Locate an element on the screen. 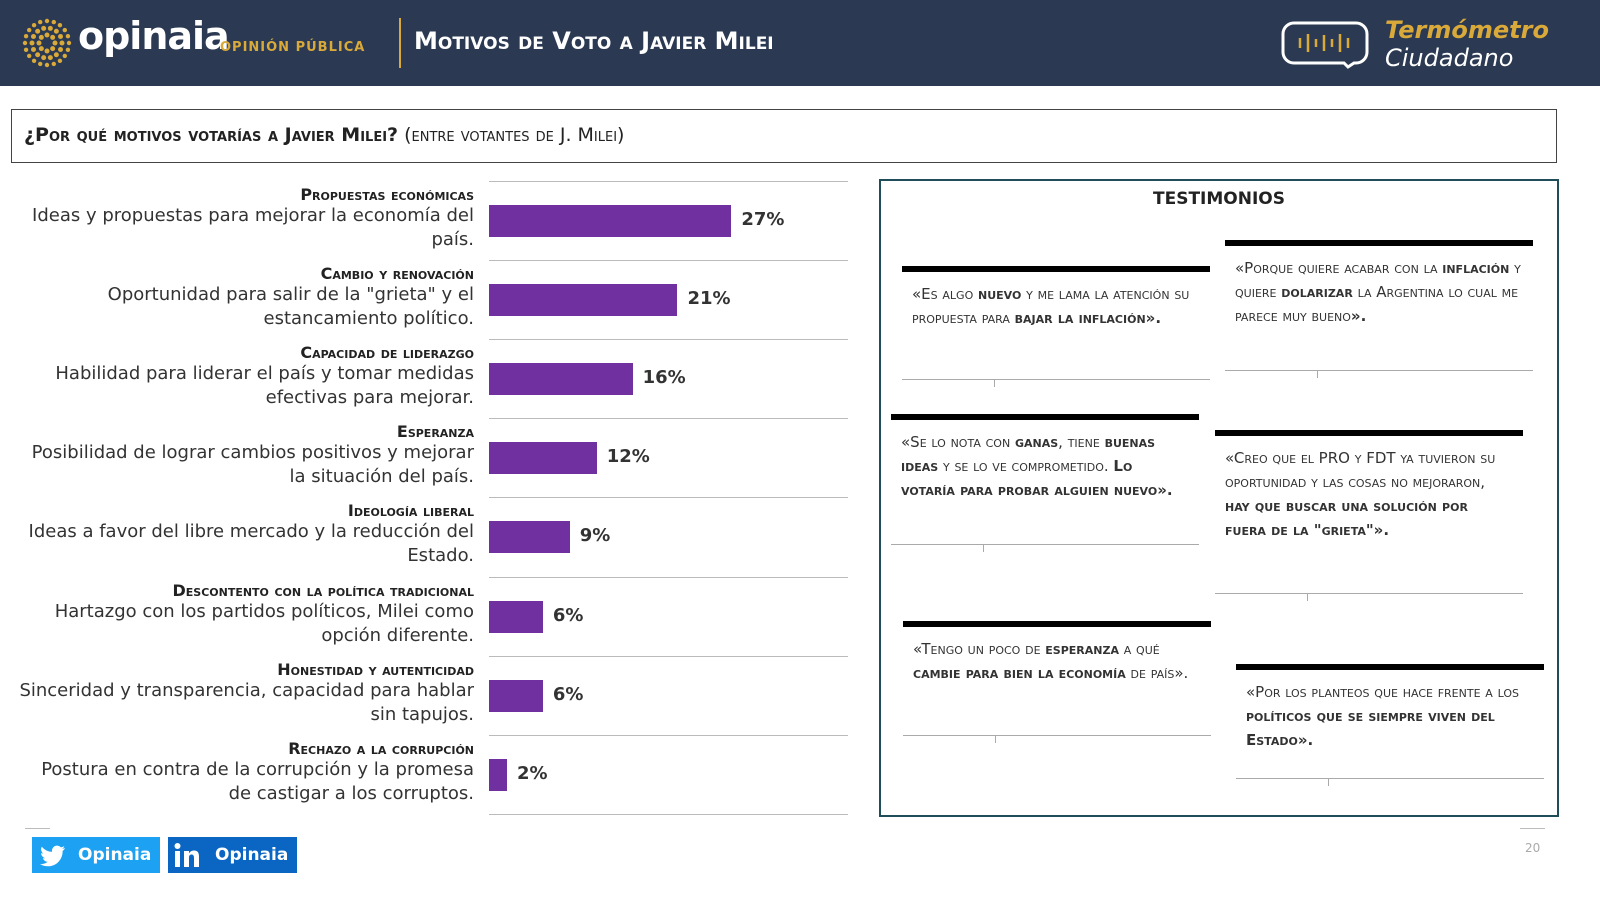 The width and height of the screenshot is (1600, 900). quote-text: y me lama la atención su propuesta para is located at coordinates (1051, 306).